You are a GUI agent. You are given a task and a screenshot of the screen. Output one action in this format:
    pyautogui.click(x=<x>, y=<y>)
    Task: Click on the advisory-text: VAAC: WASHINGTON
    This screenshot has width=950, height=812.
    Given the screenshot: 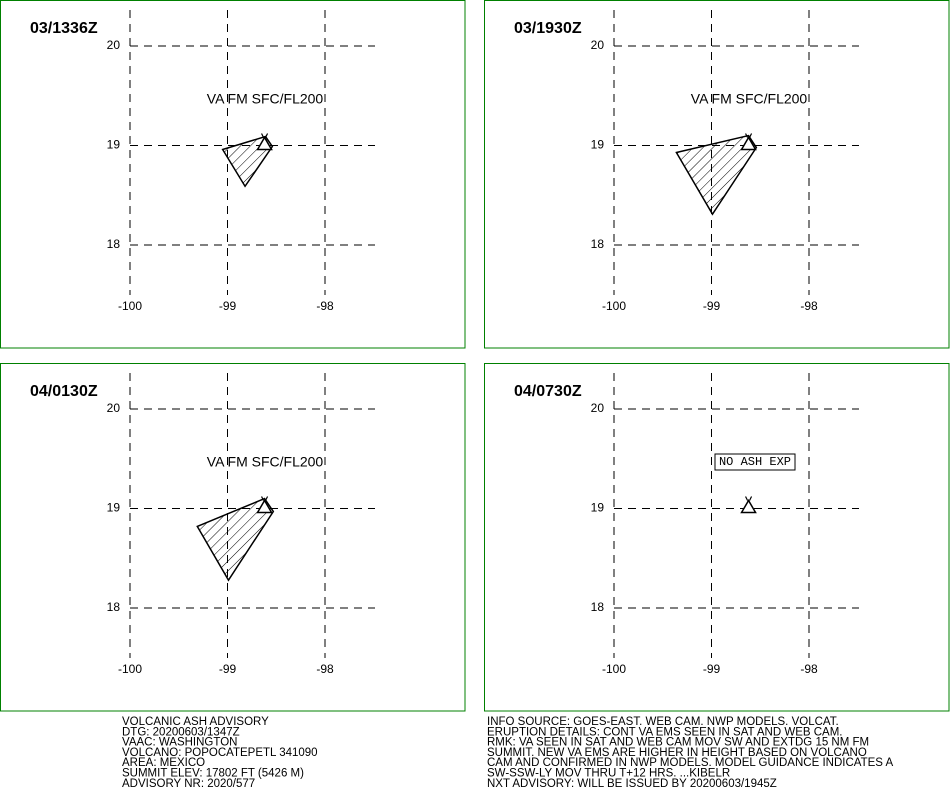 What is the action you would take?
    pyautogui.click(x=179, y=743)
    